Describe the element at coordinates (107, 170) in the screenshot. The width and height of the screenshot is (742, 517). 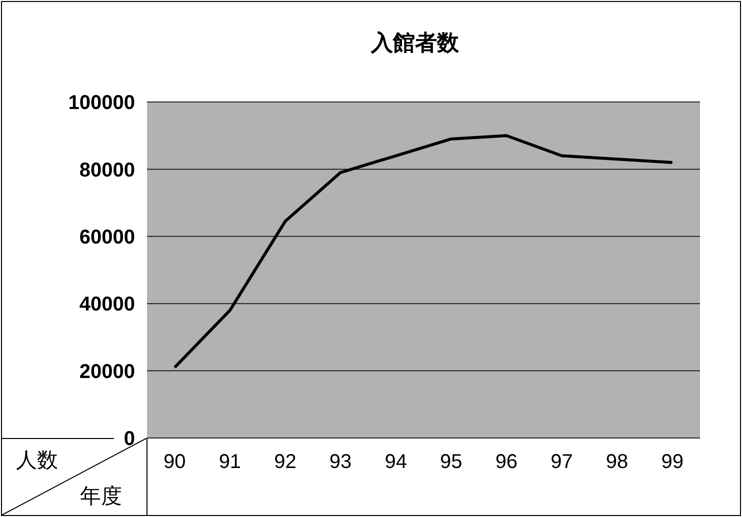
I see `y-tick-label: 80000` at that location.